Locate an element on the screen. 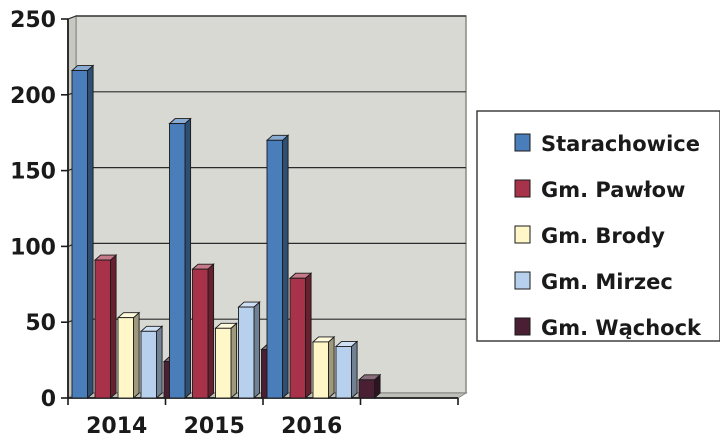  y-tick-label: 100 is located at coordinates (33, 247).